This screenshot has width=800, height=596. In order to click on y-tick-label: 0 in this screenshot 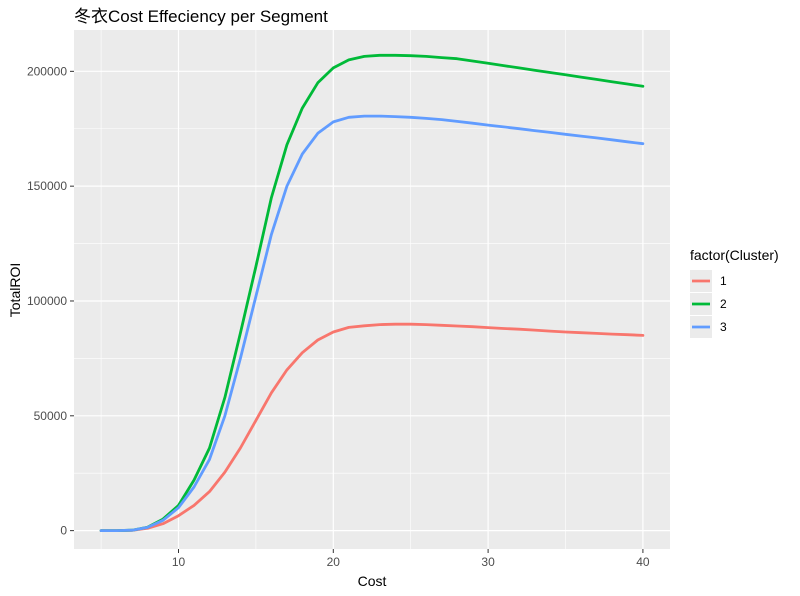, I will do `click(63, 531)`.